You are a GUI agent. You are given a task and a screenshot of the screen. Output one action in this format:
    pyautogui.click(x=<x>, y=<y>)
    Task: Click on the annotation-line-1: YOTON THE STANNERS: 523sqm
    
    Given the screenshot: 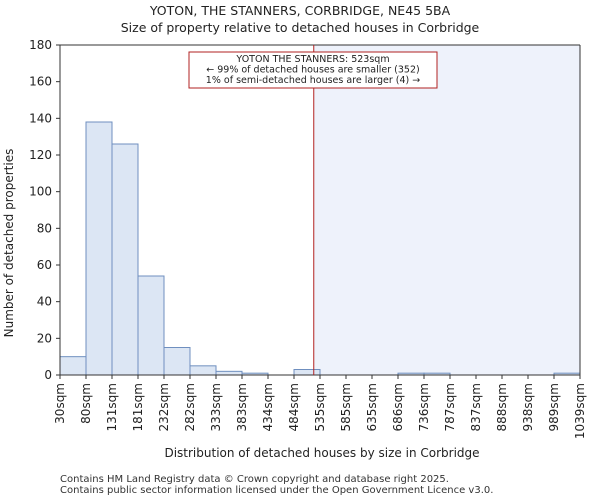 What is the action you would take?
    pyautogui.click(x=312, y=59)
    